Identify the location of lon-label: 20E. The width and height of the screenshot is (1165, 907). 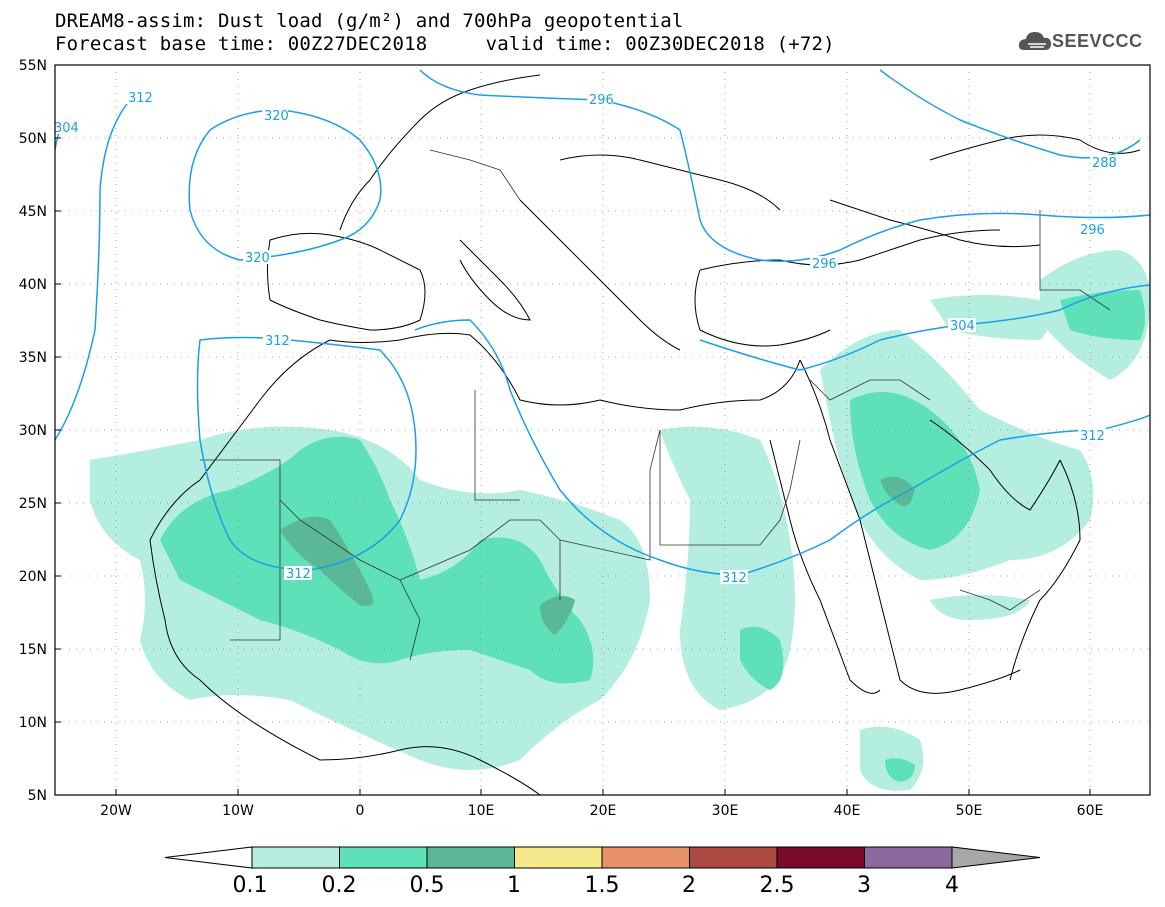
(603, 811).